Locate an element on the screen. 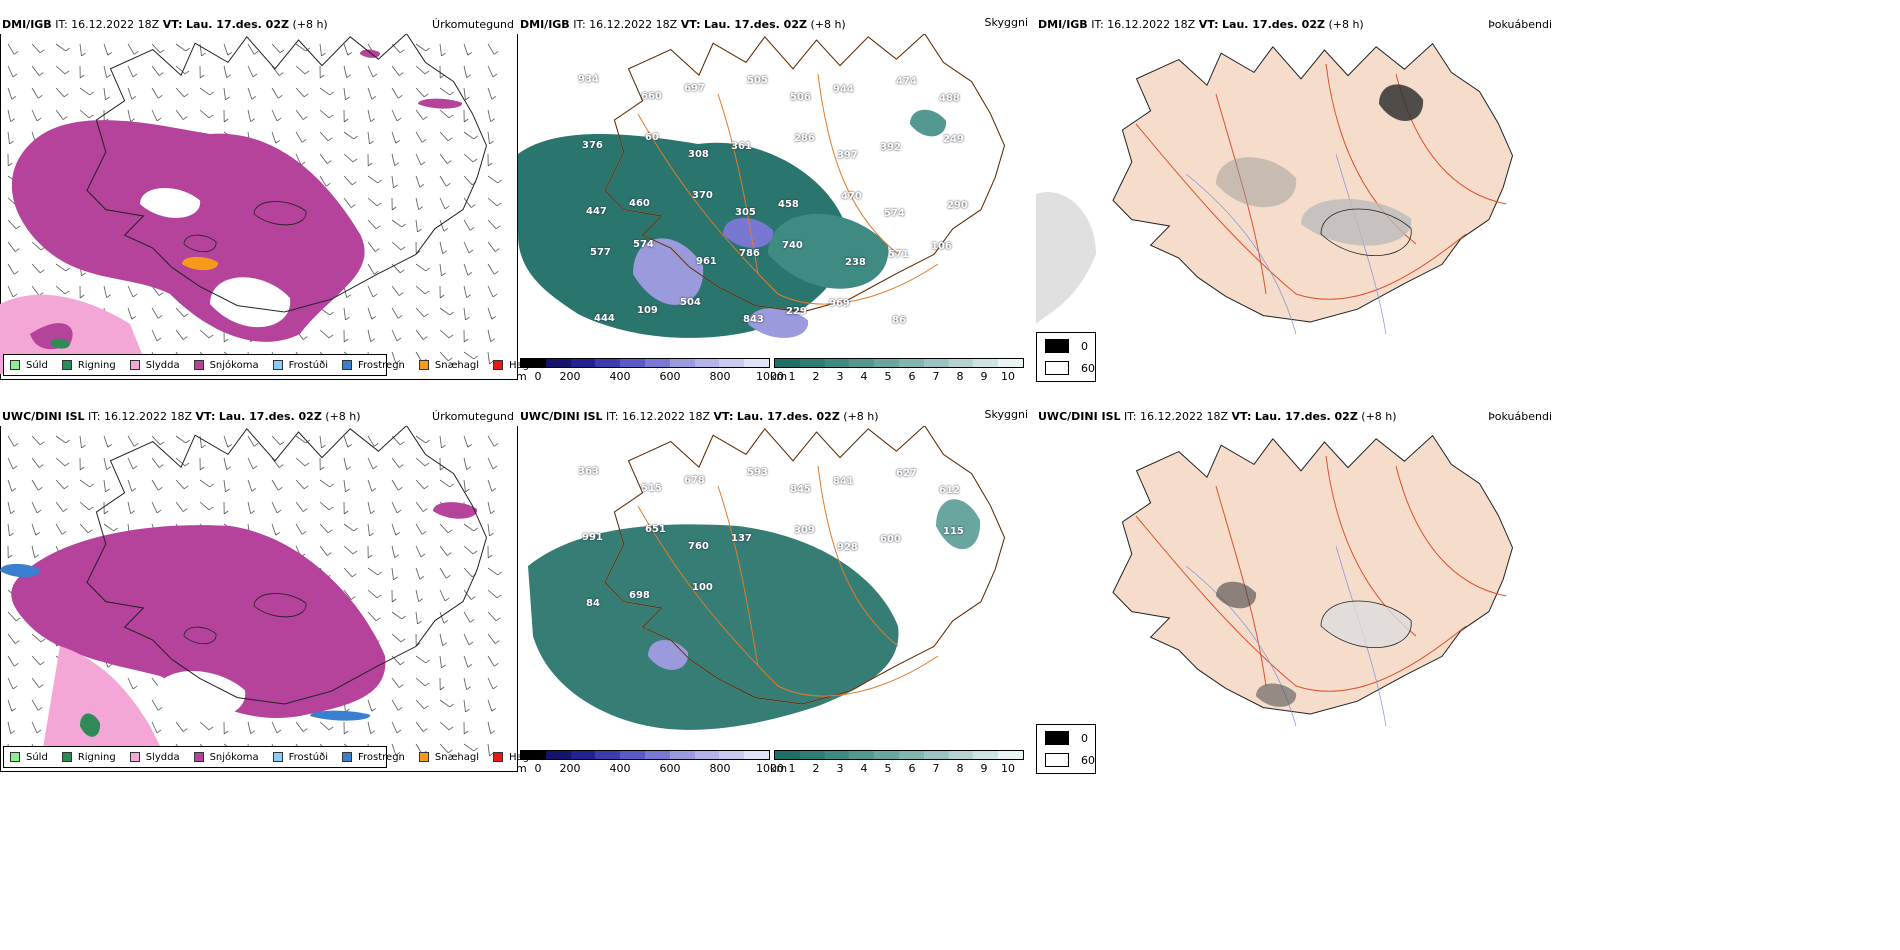 The image size is (1900, 950). visibility-value-label: 137 is located at coordinates (741, 538).